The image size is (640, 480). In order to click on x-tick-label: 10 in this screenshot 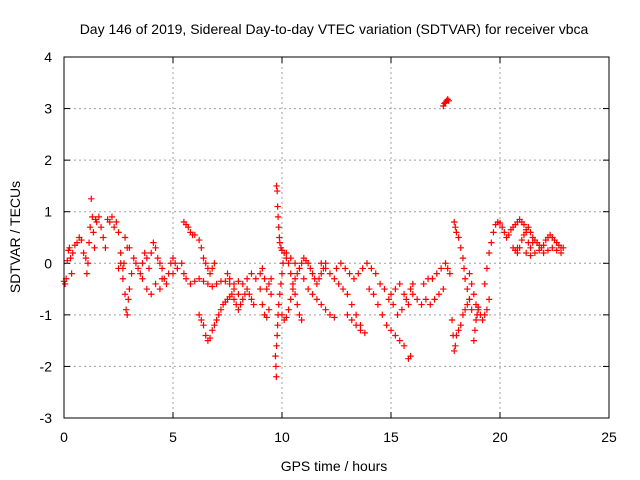, I will do `click(282, 437)`.